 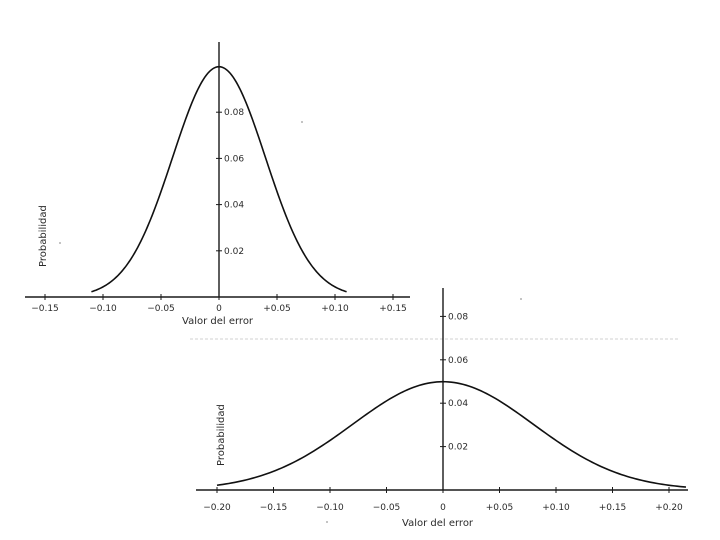 What do you see at coordinates (217, 508) in the screenshot?
I see `x-tick-label: −0.20` at bounding box center [217, 508].